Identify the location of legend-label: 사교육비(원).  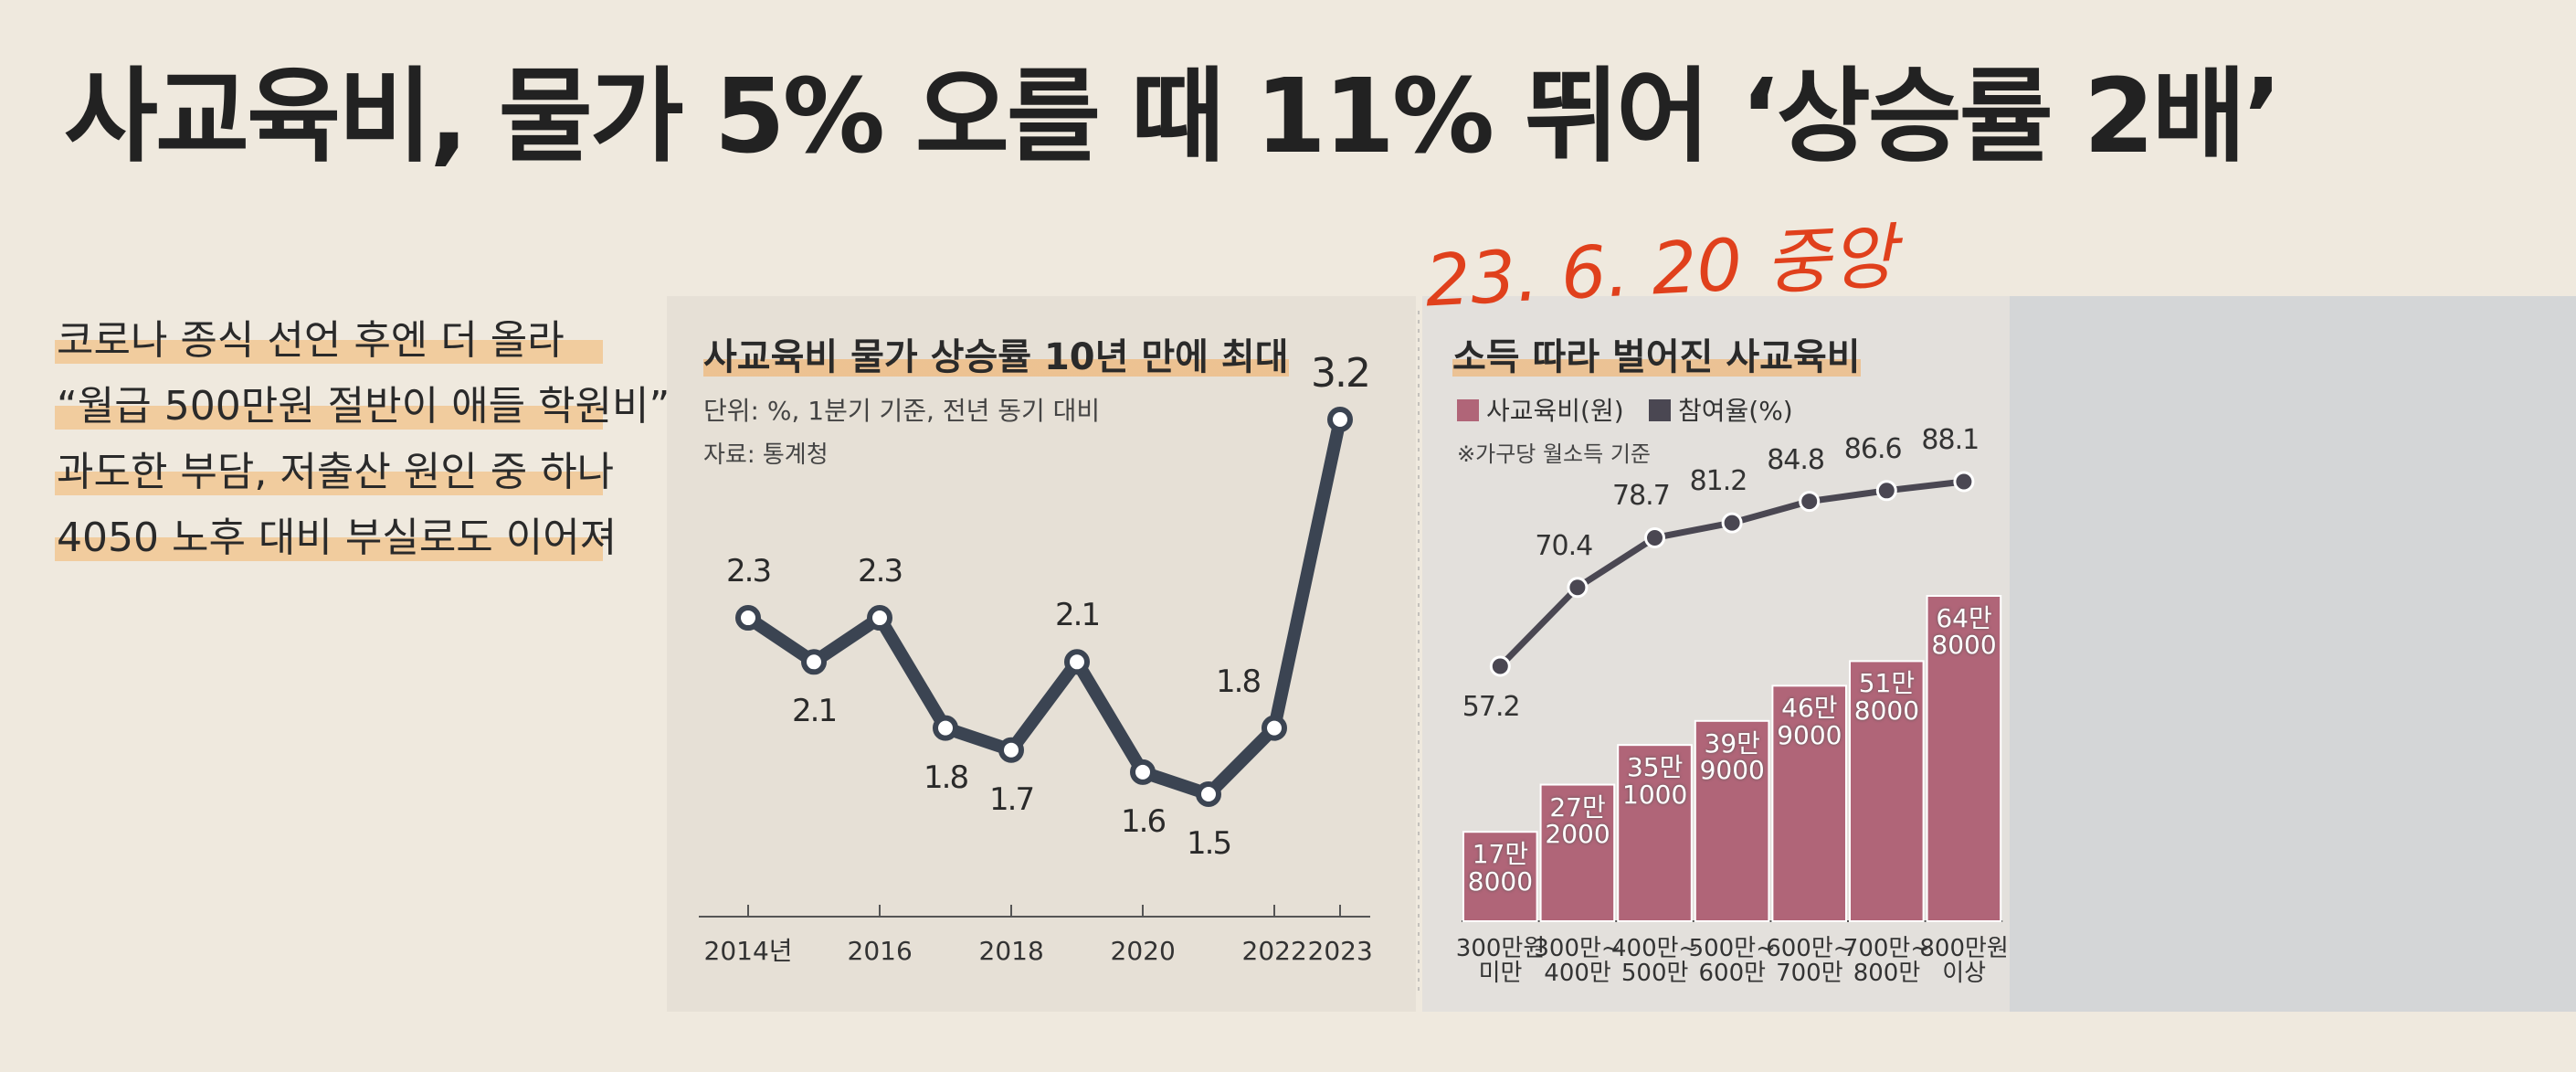
(1555, 410).